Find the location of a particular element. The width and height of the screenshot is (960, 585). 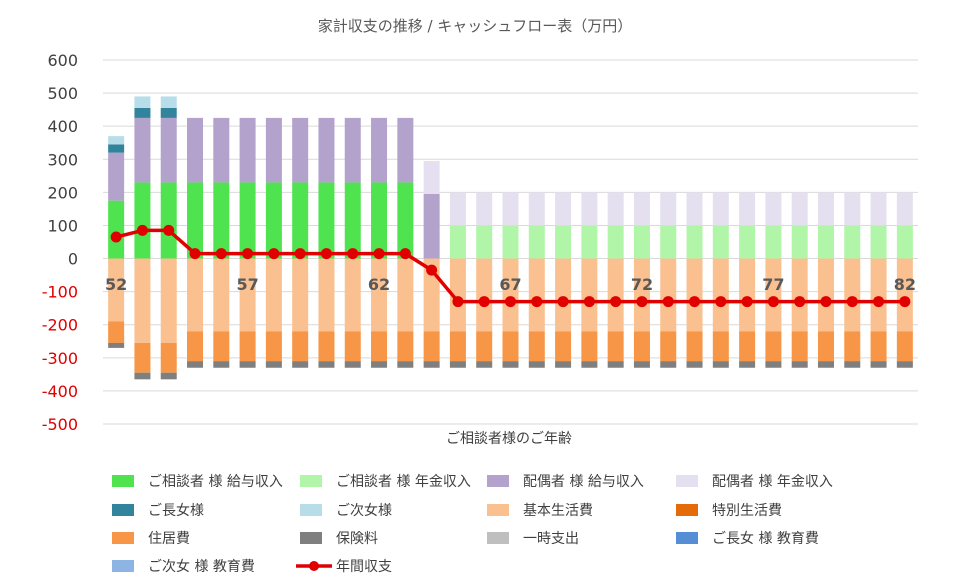

y-tick-label: 200 is located at coordinates (62, 192).